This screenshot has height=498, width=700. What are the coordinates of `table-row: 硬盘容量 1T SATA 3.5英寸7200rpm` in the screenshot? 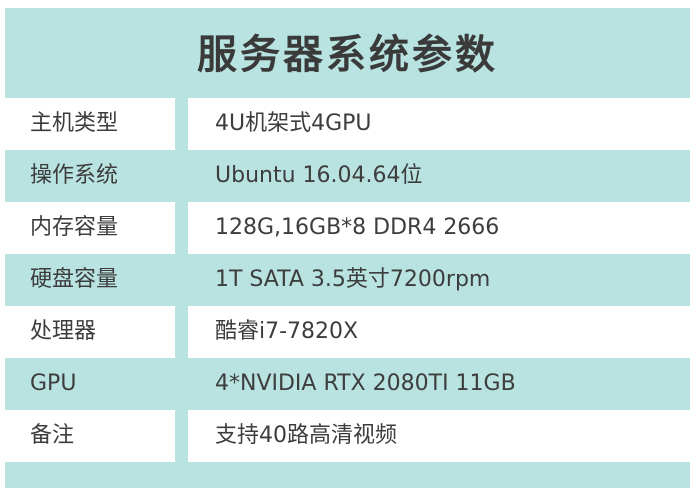 It's located at (347, 280).